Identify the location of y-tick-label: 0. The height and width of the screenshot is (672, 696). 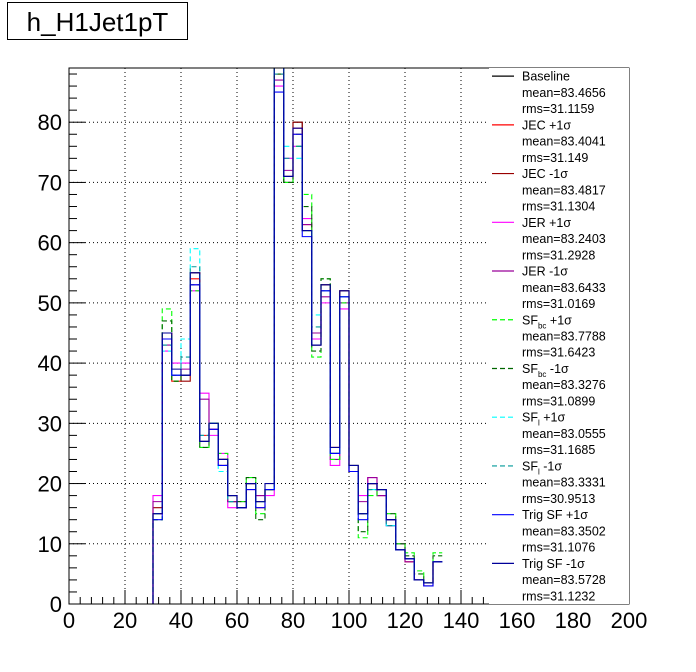
(56, 604).